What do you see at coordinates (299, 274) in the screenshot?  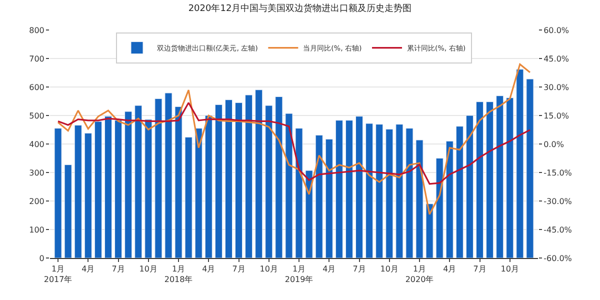 I see `x-tick-label: 1月 2019年` at bounding box center [299, 274].